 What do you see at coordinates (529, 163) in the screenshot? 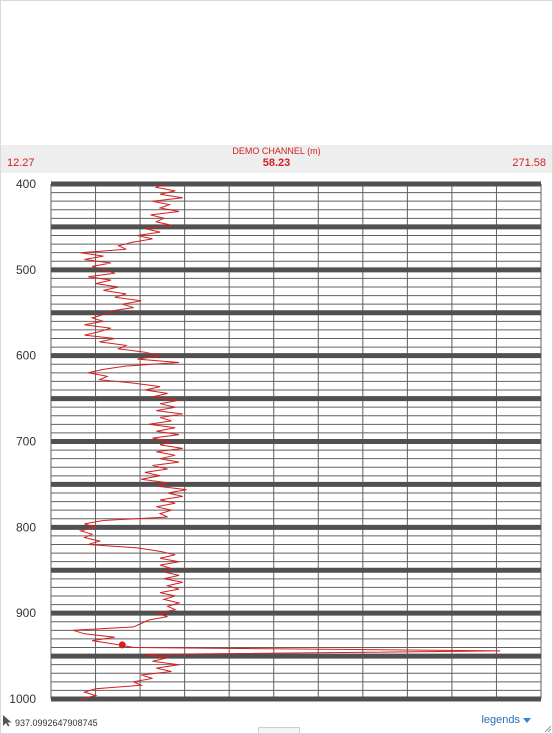
I see `channel-max-label: 271.58` at bounding box center [529, 163].